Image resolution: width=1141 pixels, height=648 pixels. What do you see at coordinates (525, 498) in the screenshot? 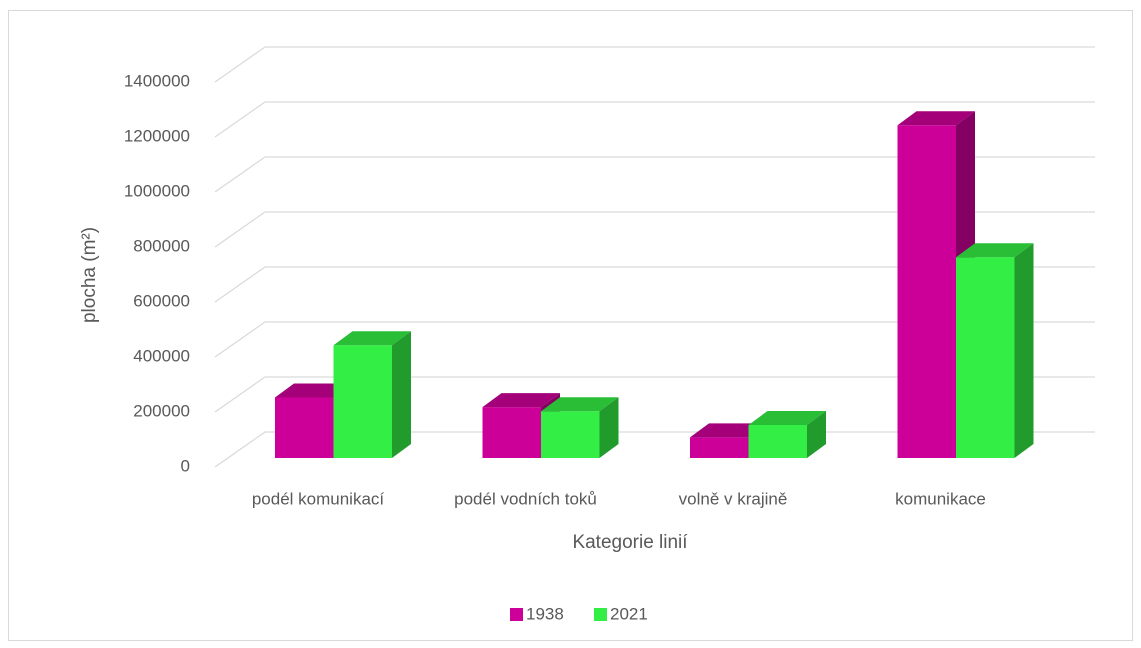
I see `x-tick-label: podél vodních toků` at bounding box center [525, 498].